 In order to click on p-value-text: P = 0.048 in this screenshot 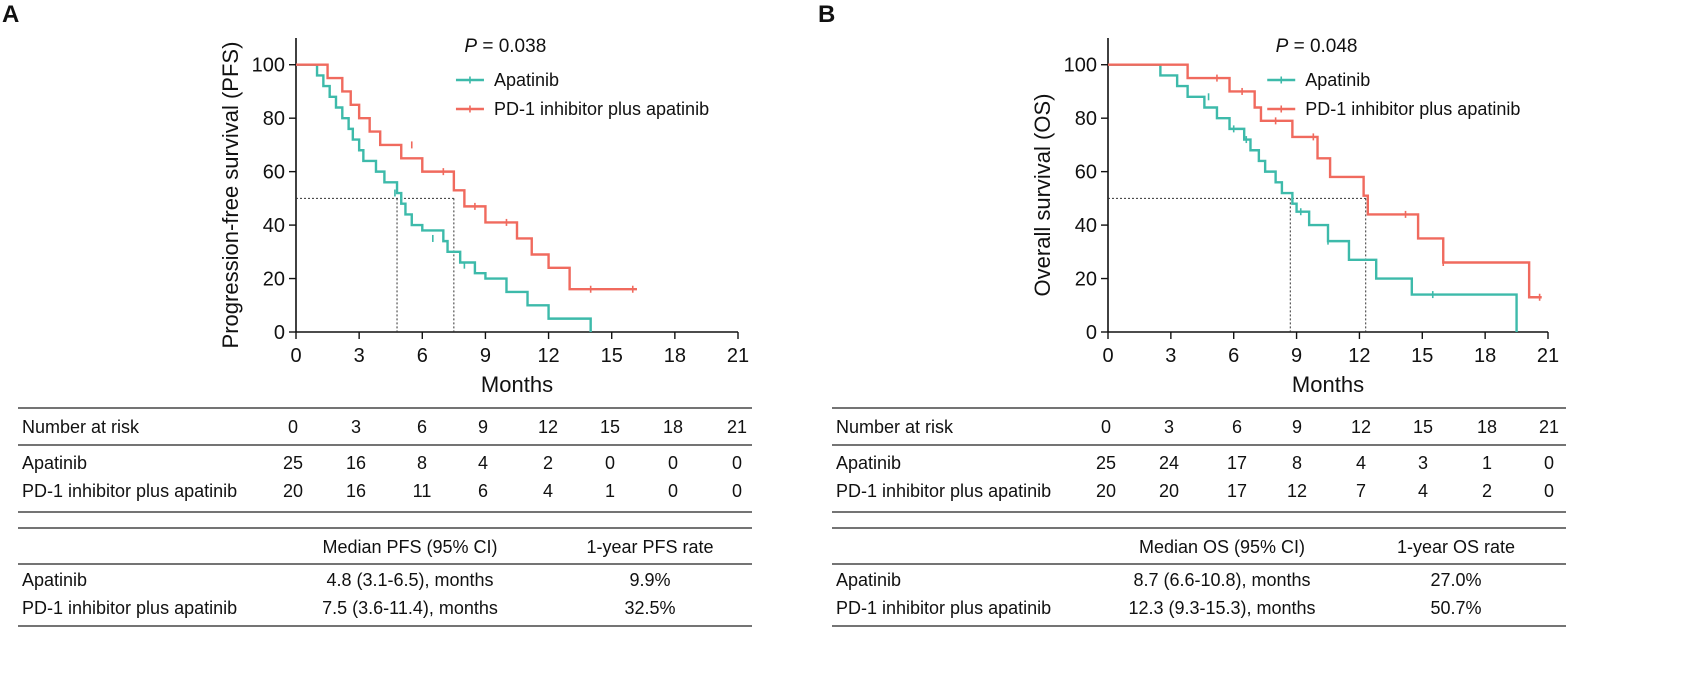, I will do `click(1317, 46)`.